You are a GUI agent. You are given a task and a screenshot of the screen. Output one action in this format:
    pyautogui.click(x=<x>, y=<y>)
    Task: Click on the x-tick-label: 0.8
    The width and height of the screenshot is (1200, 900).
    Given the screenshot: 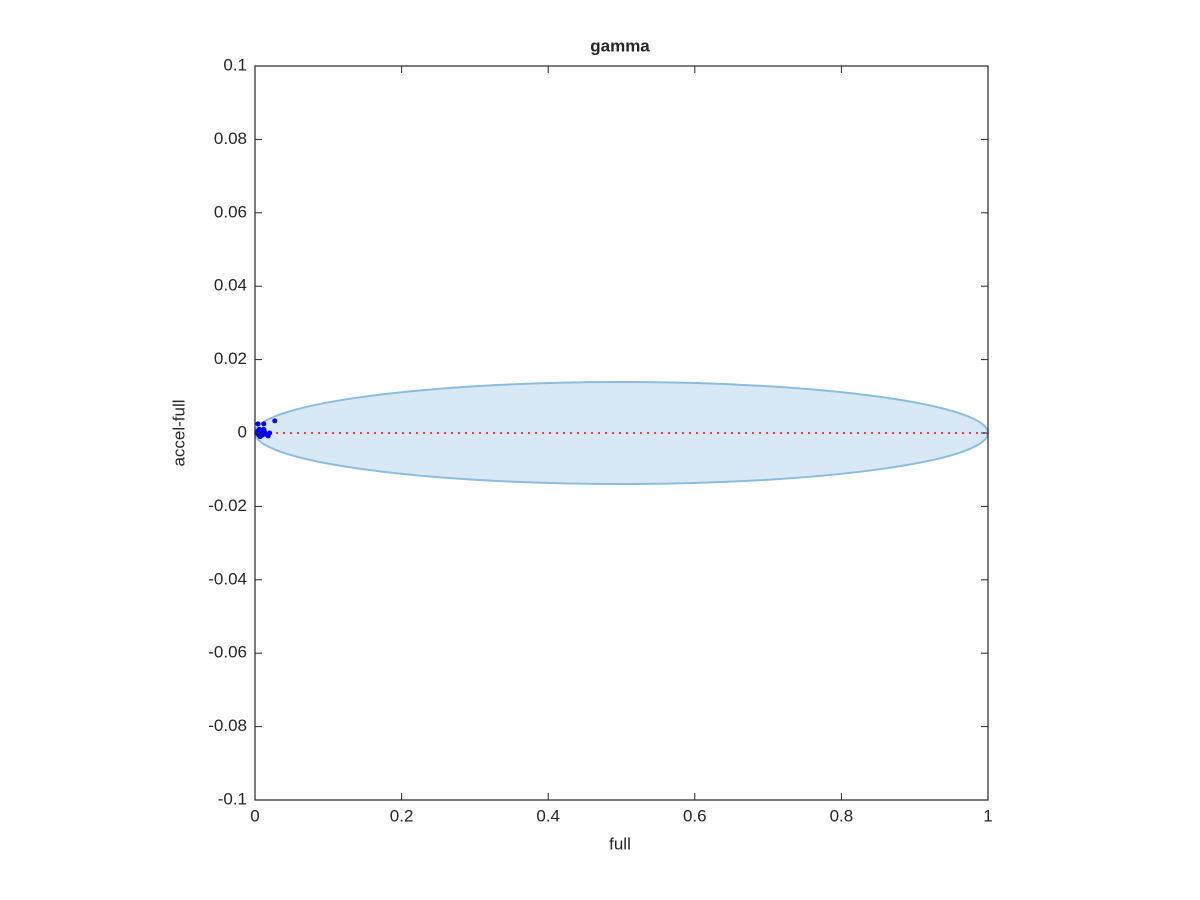 What is the action you would take?
    pyautogui.click(x=842, y=815)
    